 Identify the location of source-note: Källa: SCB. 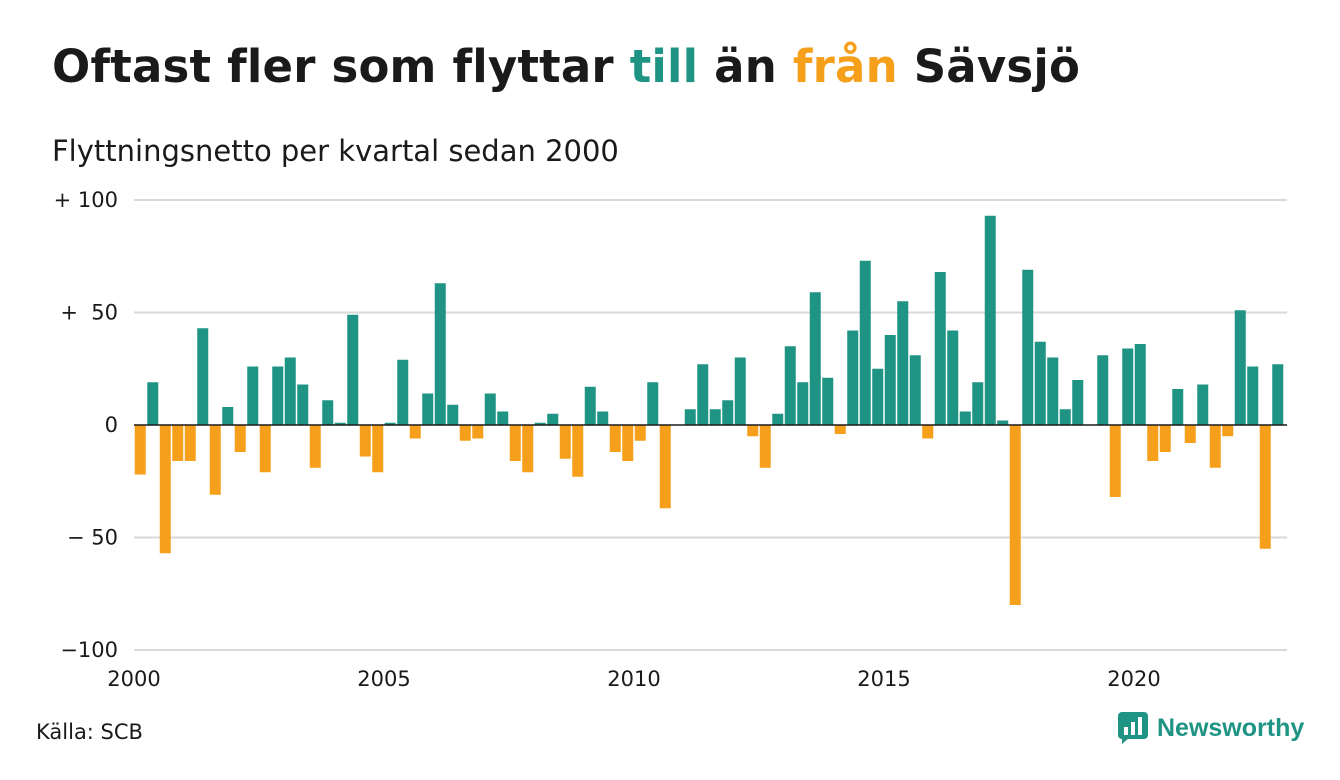
(89, 732).